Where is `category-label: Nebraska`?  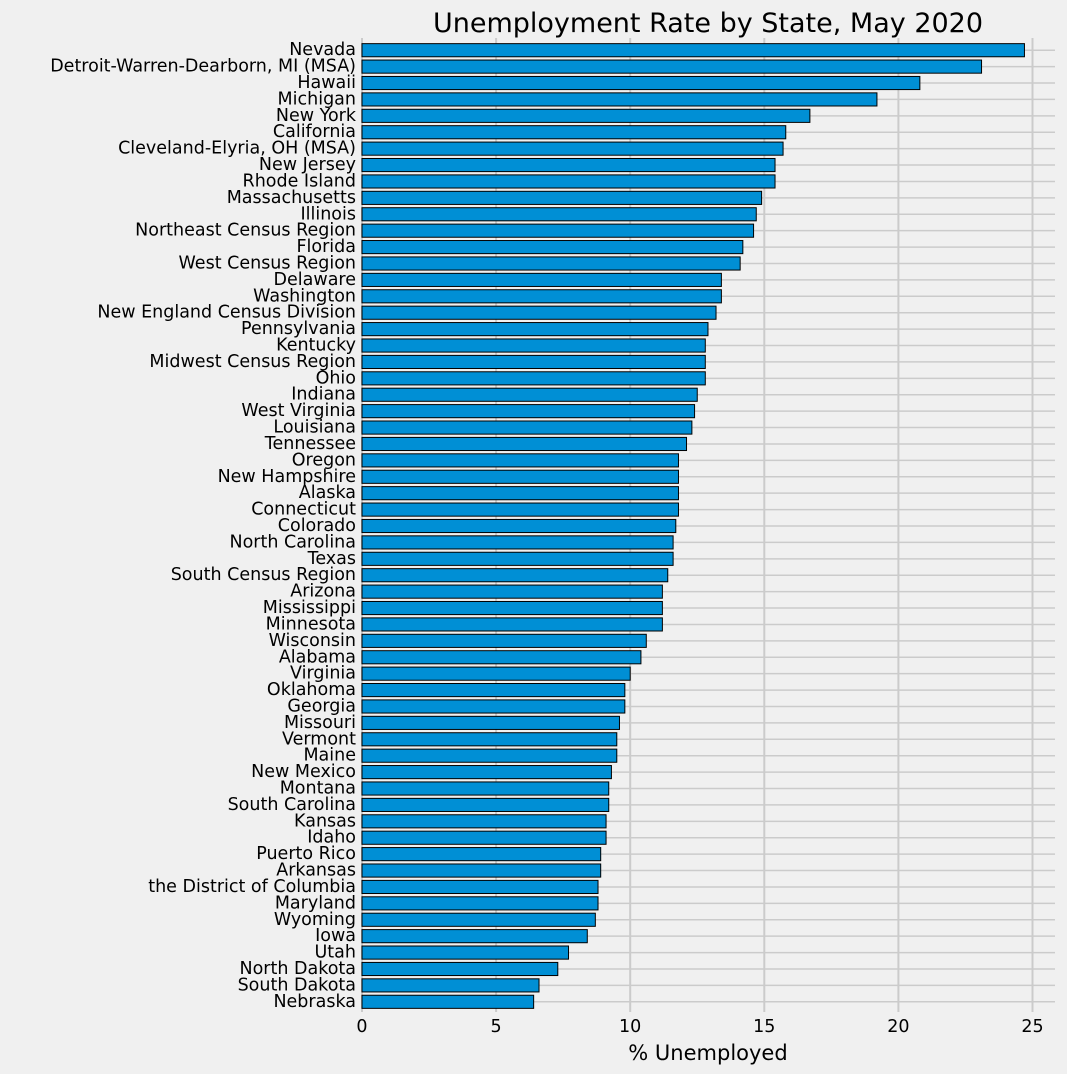
category-label: Nebraska is located at coordinates (314, 1002).